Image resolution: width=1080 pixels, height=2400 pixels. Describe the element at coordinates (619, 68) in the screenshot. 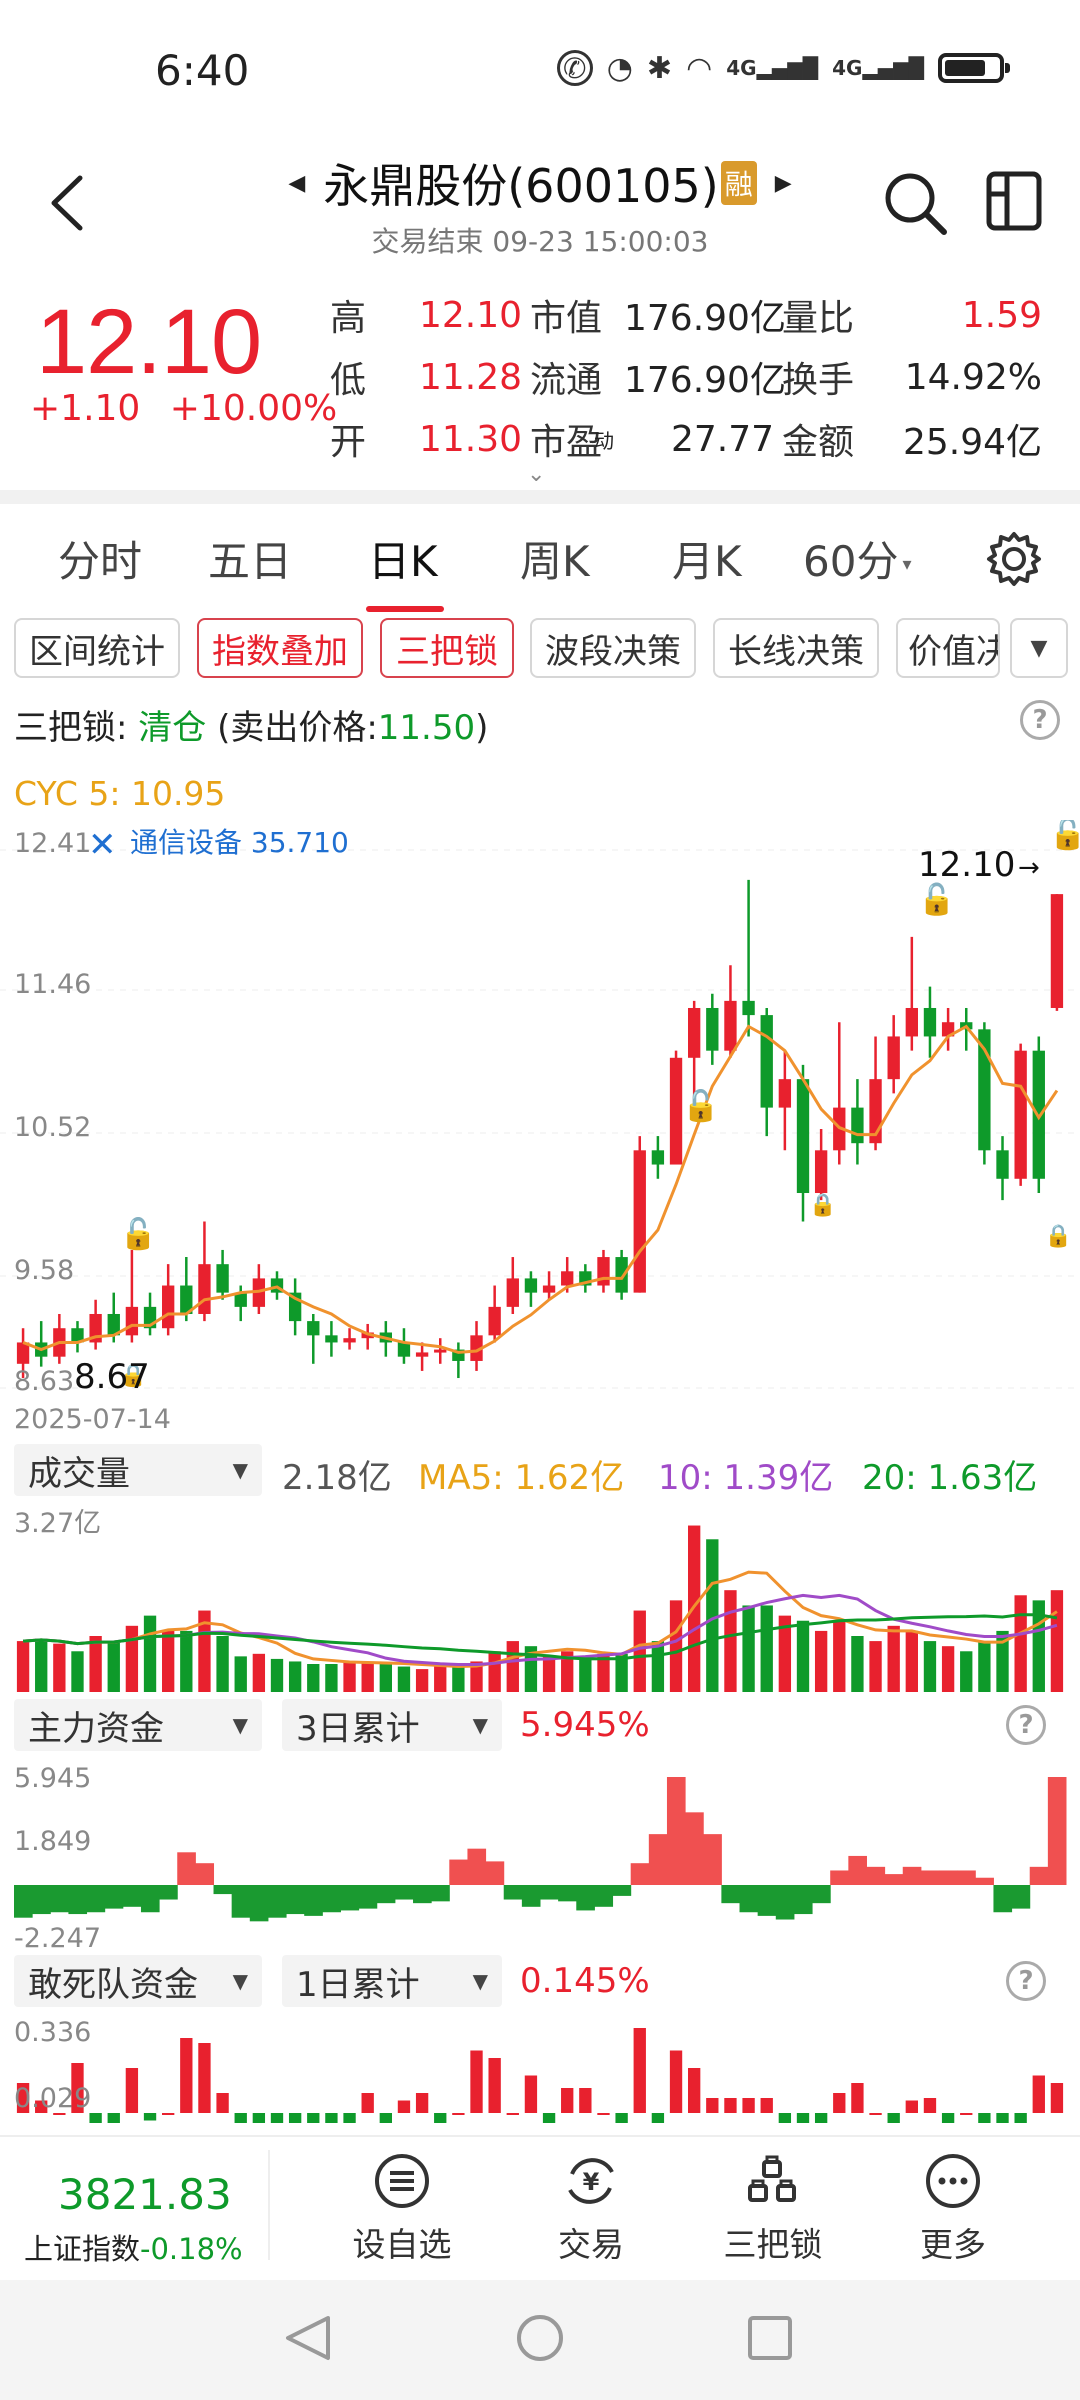

I see `speedometer-icon: ◔` at that location.